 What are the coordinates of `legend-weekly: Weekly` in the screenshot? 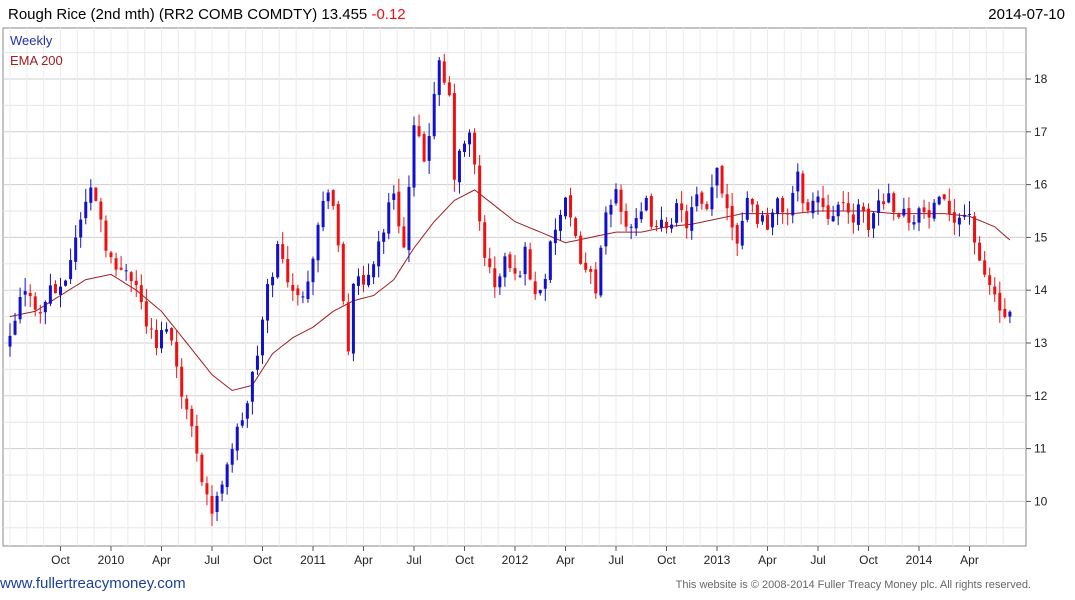 It's located at (31, 40).